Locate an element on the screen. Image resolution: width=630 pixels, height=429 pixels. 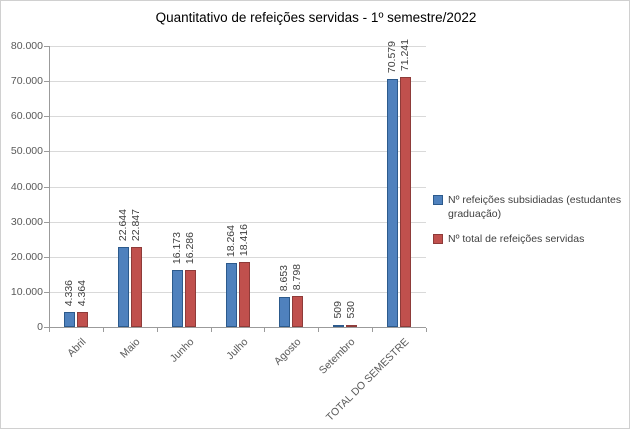
bar-value-label: 4.364 is located at coordinates (81, 292).